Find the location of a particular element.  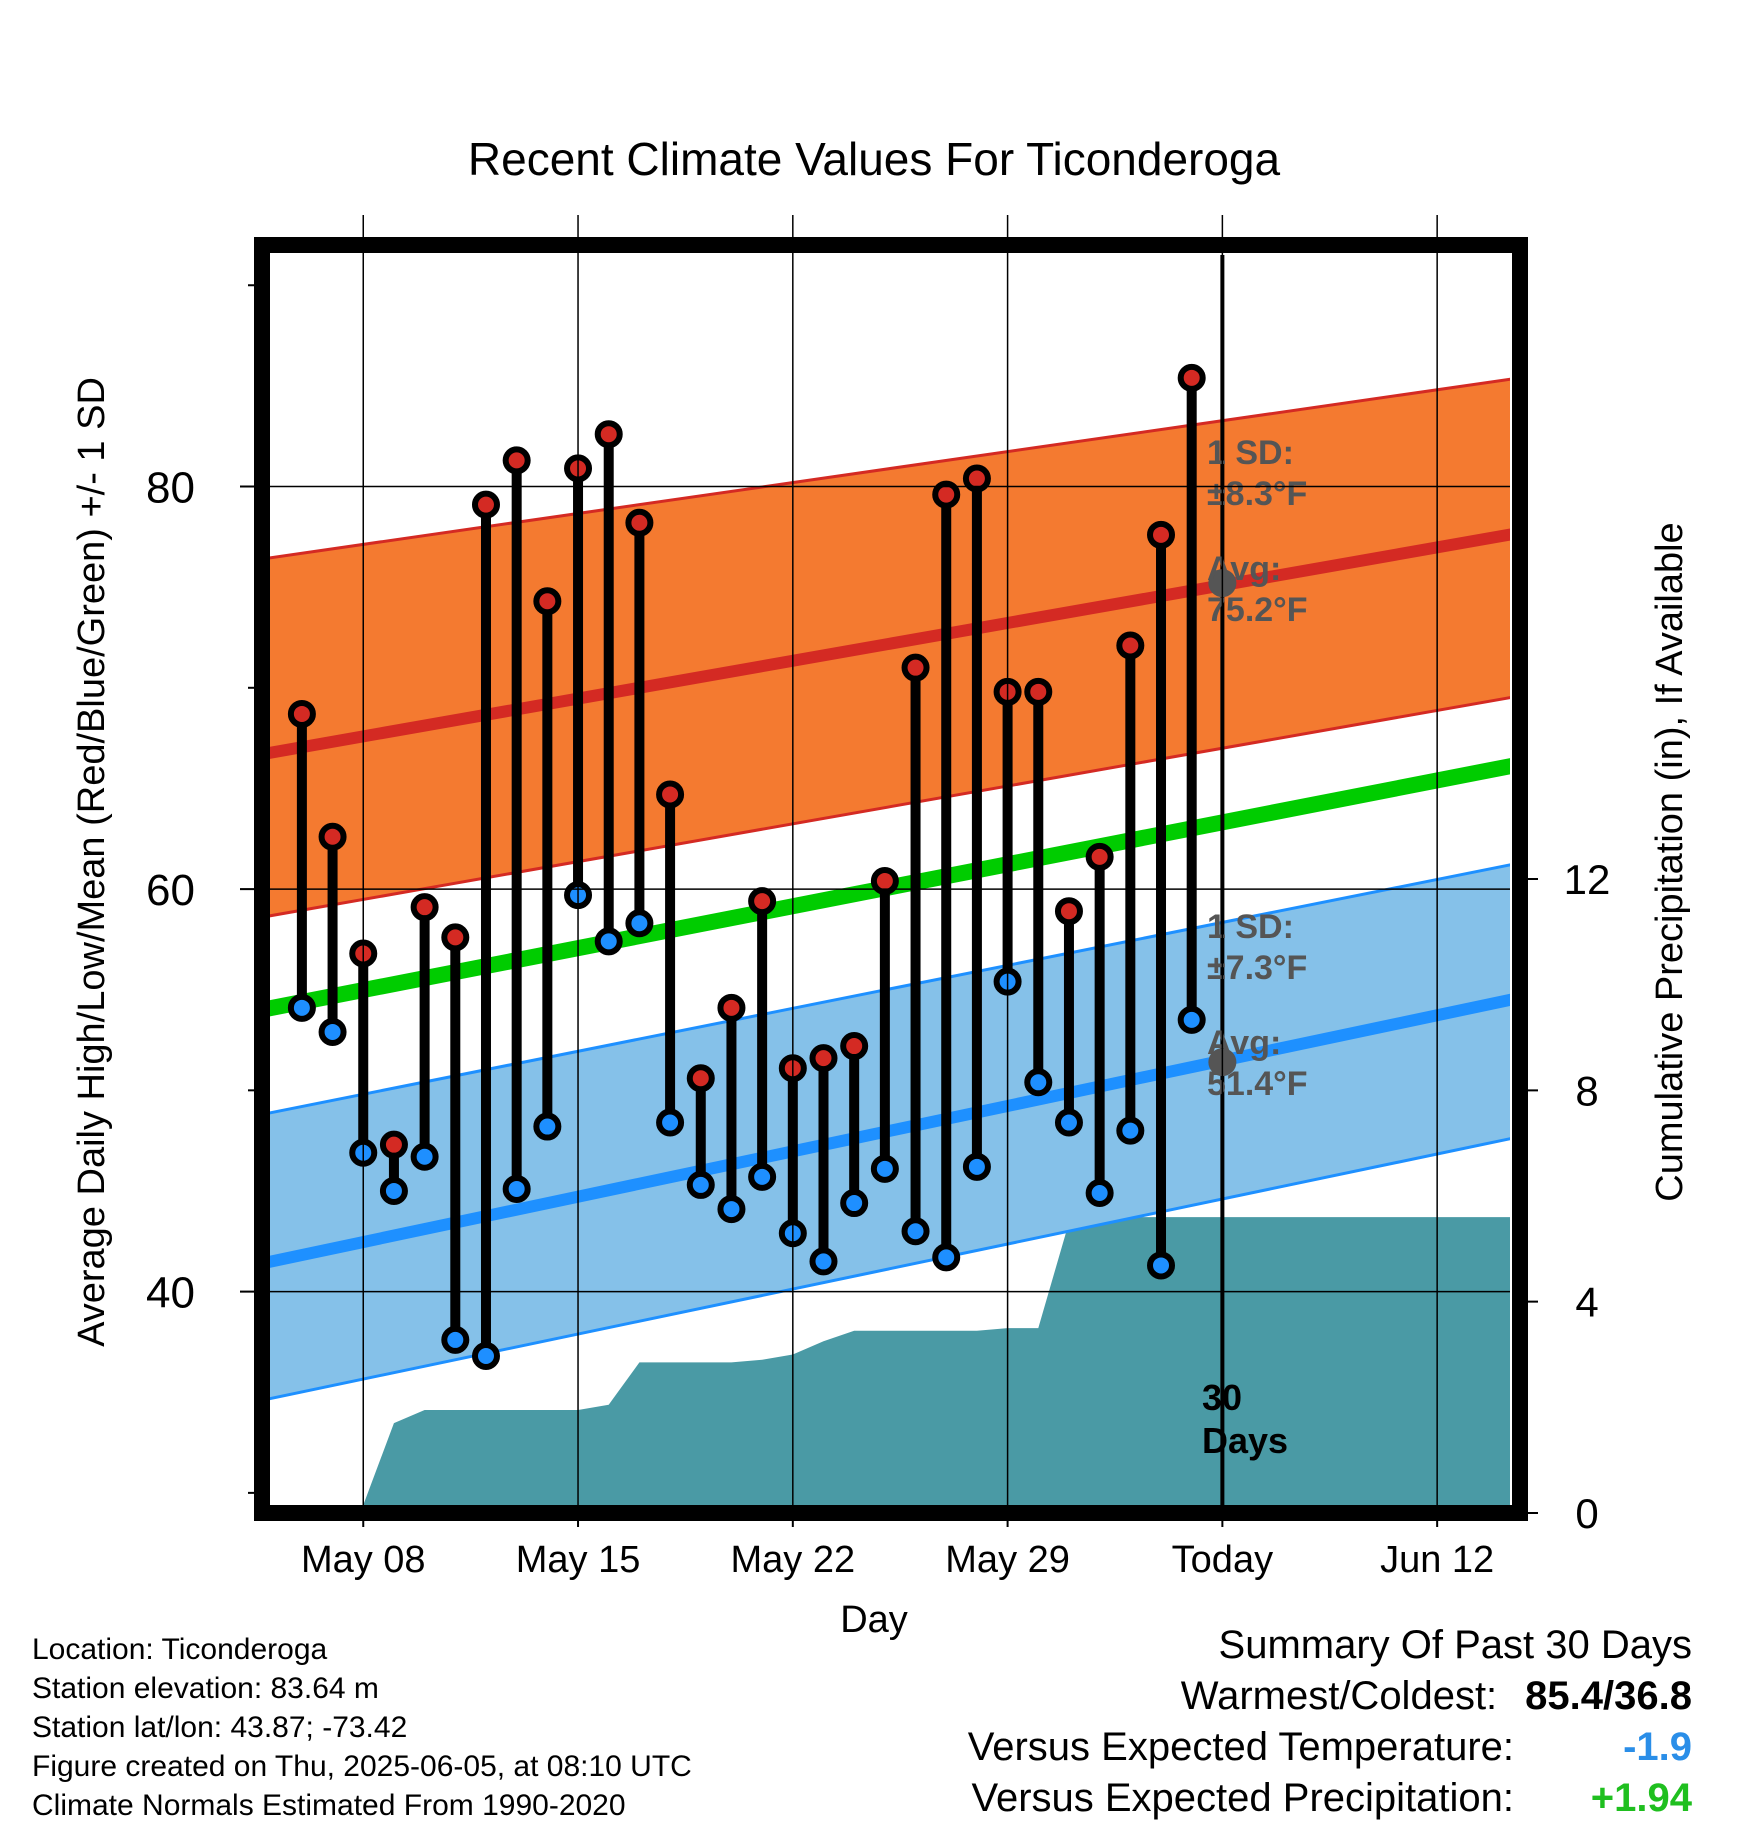

low-annotation-line: 1 SD: is located at coordinates (1250, 927).